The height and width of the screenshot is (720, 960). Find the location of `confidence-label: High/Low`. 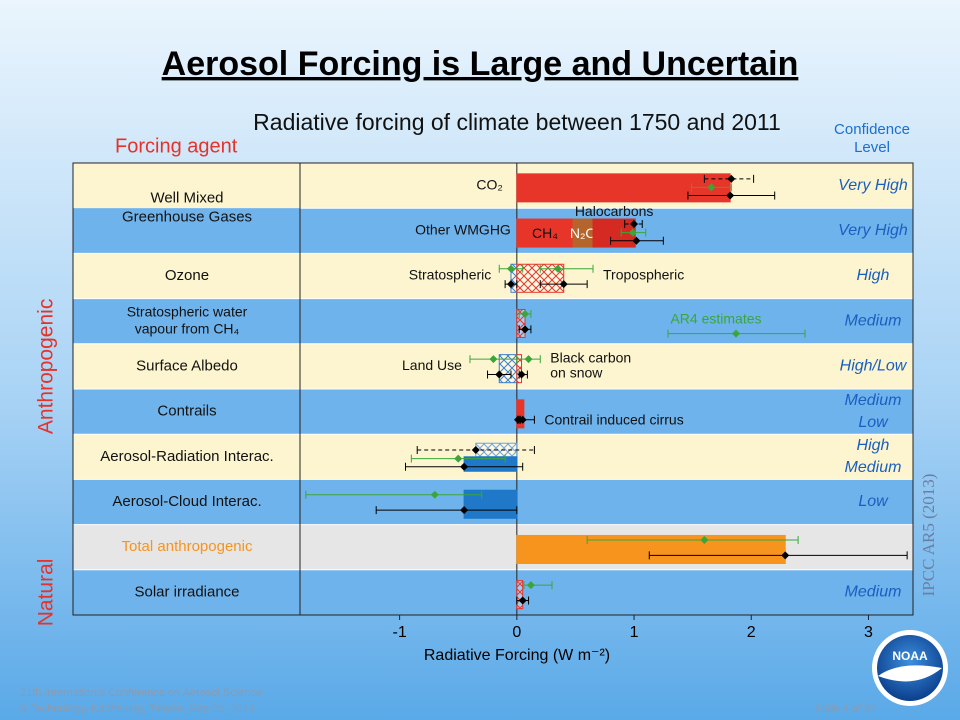

confidence-label: High/Low is located at coordinates (874, 366).